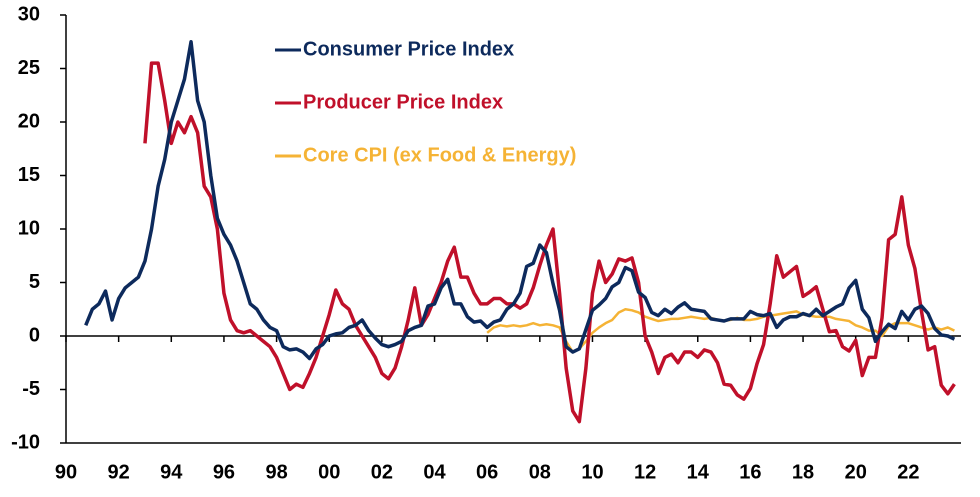  What do you see at coordinates (645, 472) in the screenshot?
I see `x-tick-label: 12` at bounding box center [645, 472].